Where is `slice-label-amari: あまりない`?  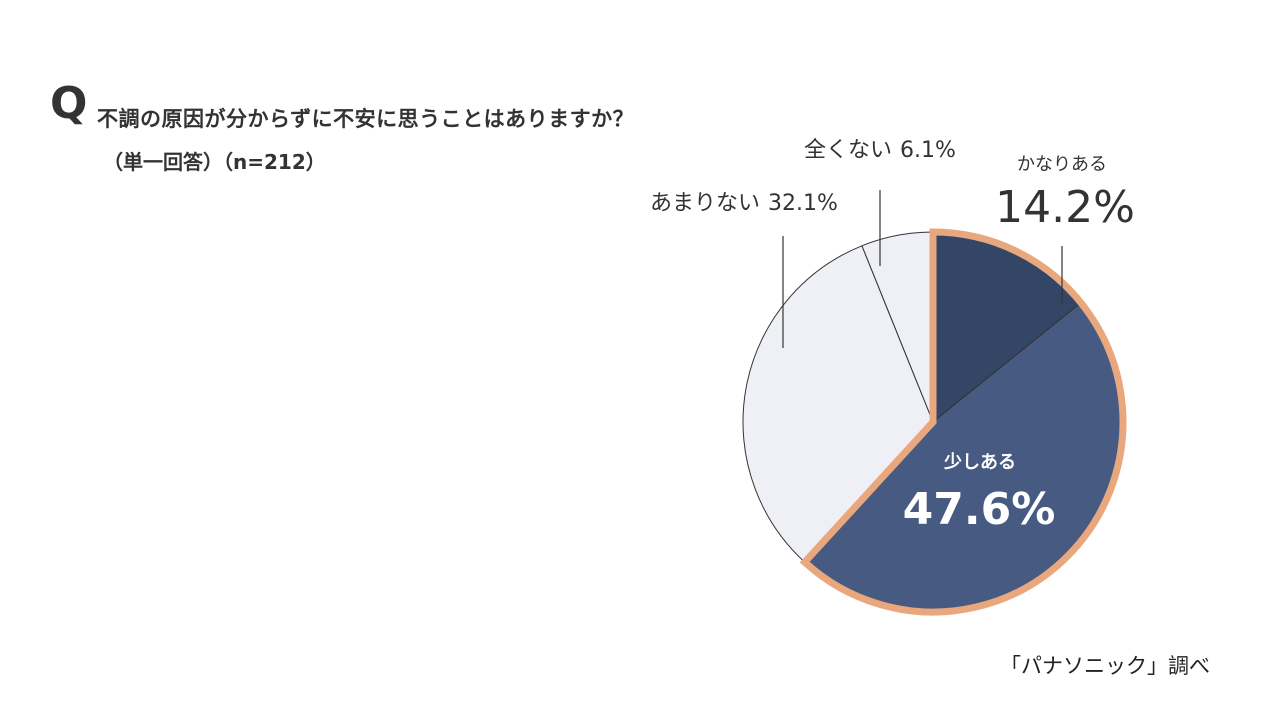 slice-label-amari: あまりない is located at coordinates (705, 203).